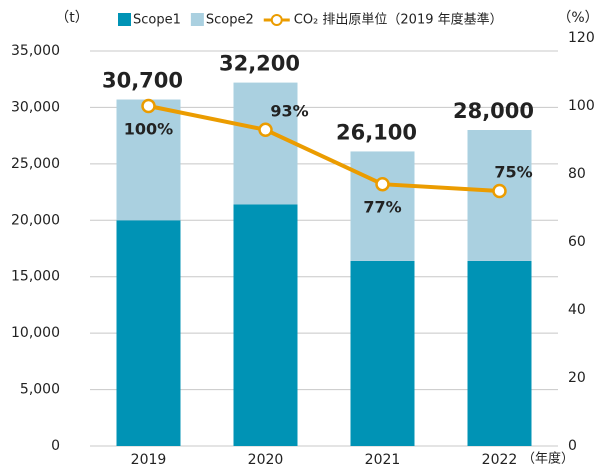 The image size is (602, 470). Describe the element at coordinates (500, 460) in the screenshot. I see `x-tick-label: 2022` at that location.